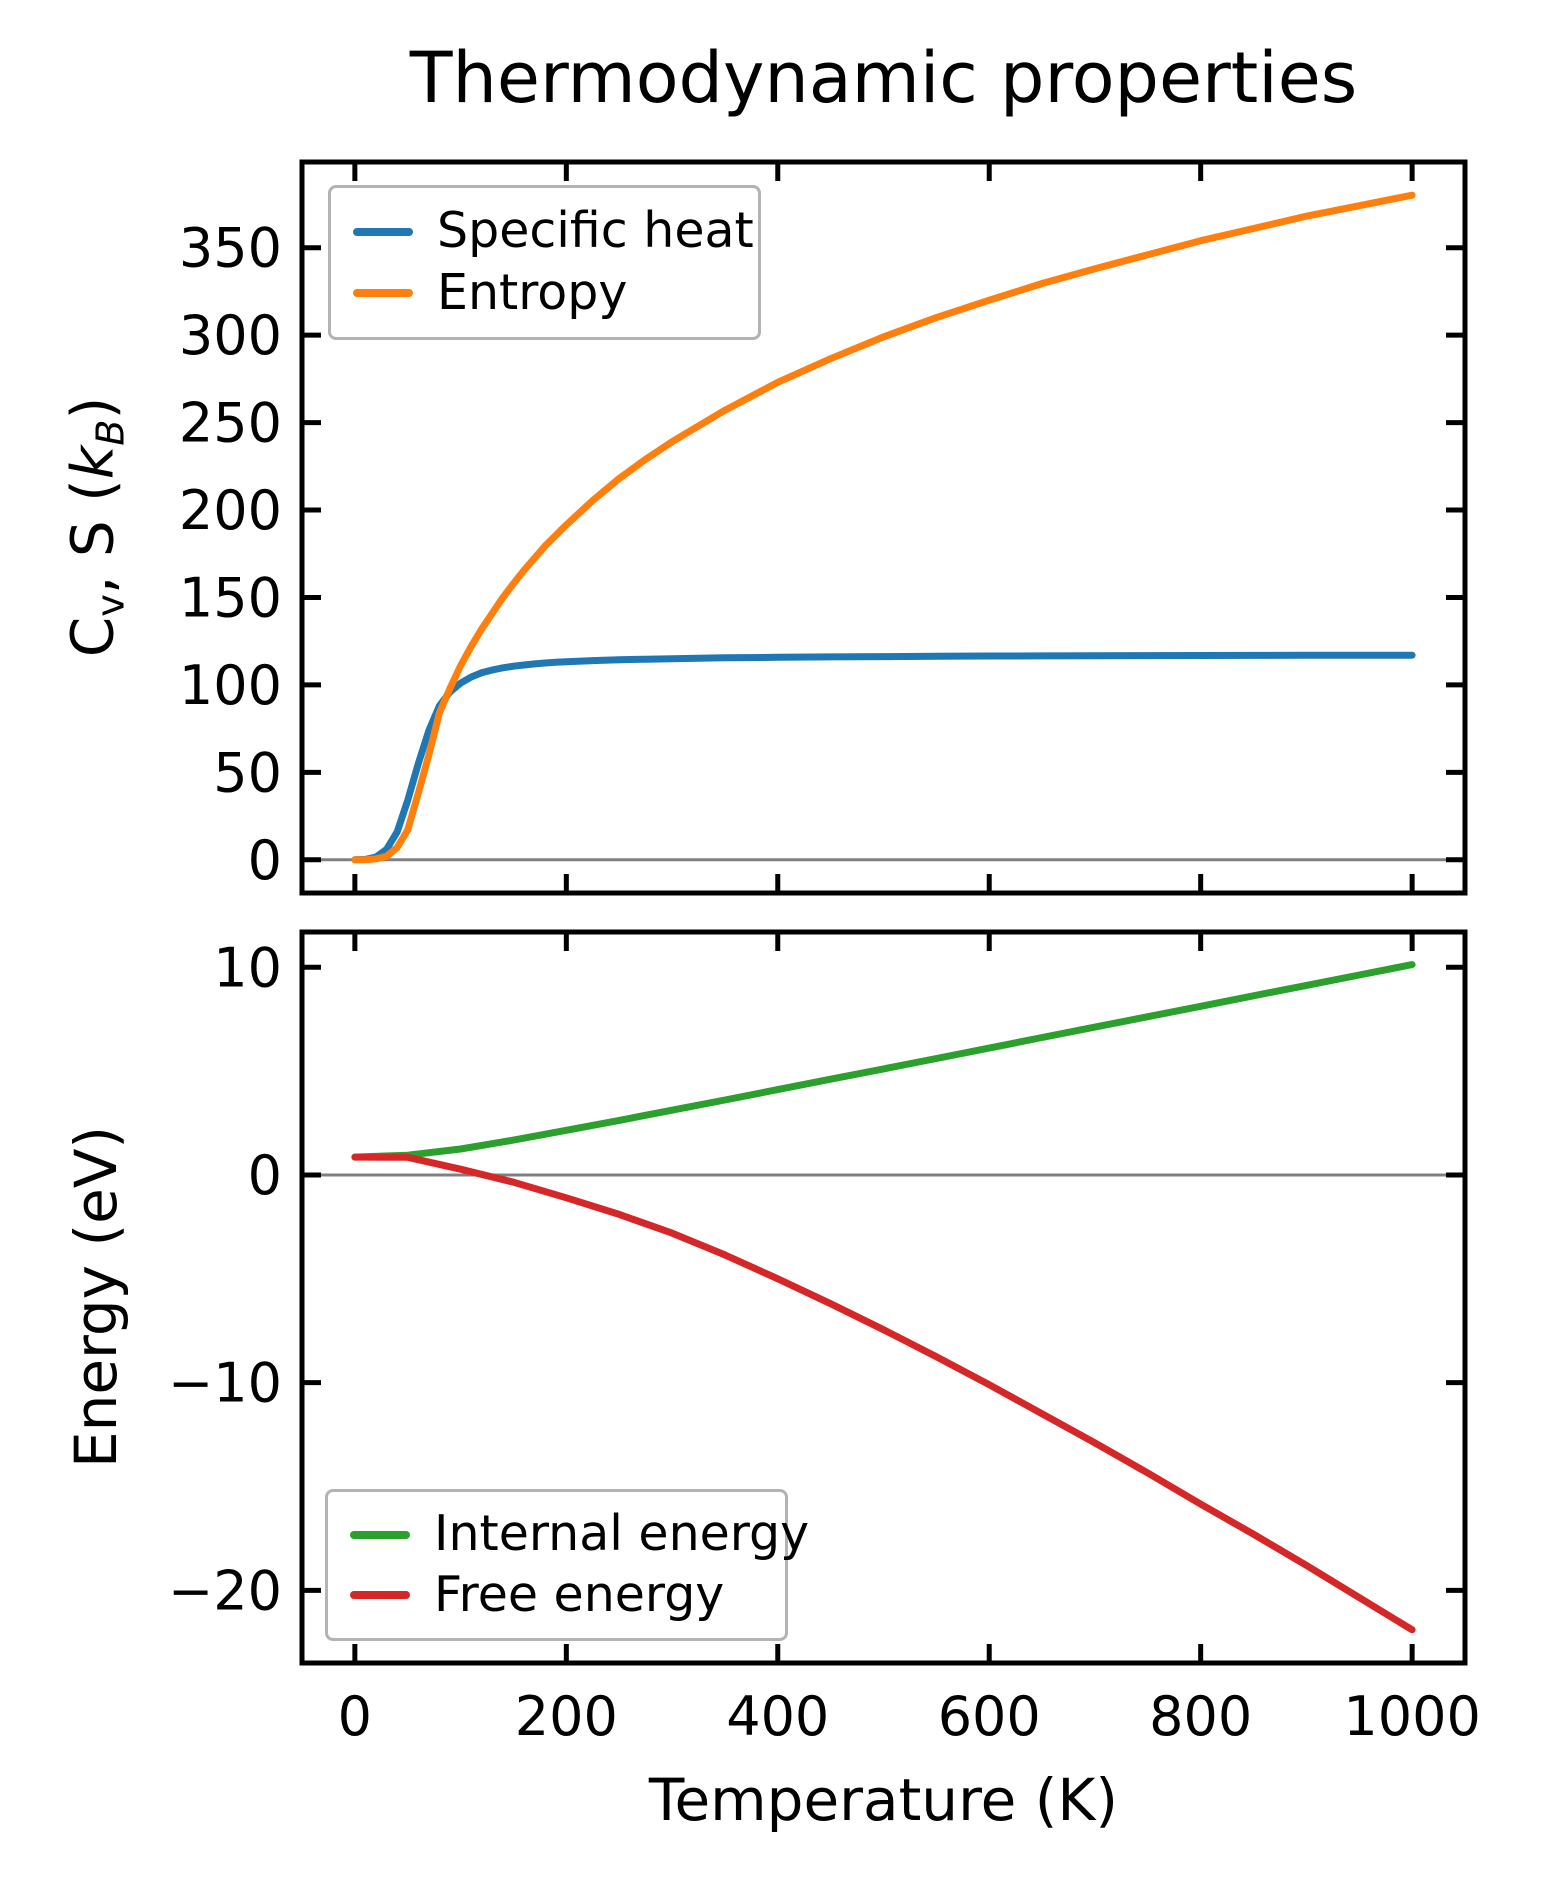 This screenshot has height=1901, width=1546. I want to click on x-tick-label: 600, so click(989, 1716).